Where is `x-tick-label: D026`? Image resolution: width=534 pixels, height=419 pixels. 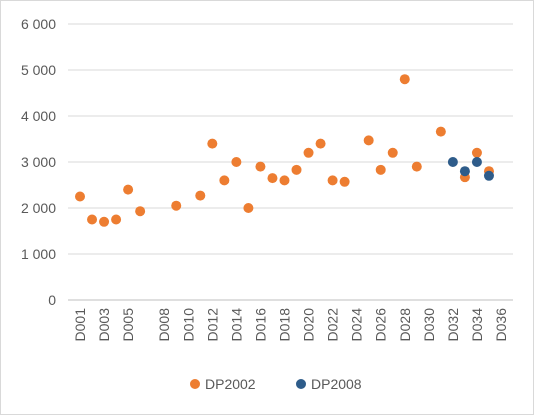
x-tick-label: D026 is located at coordinates (381, 325).